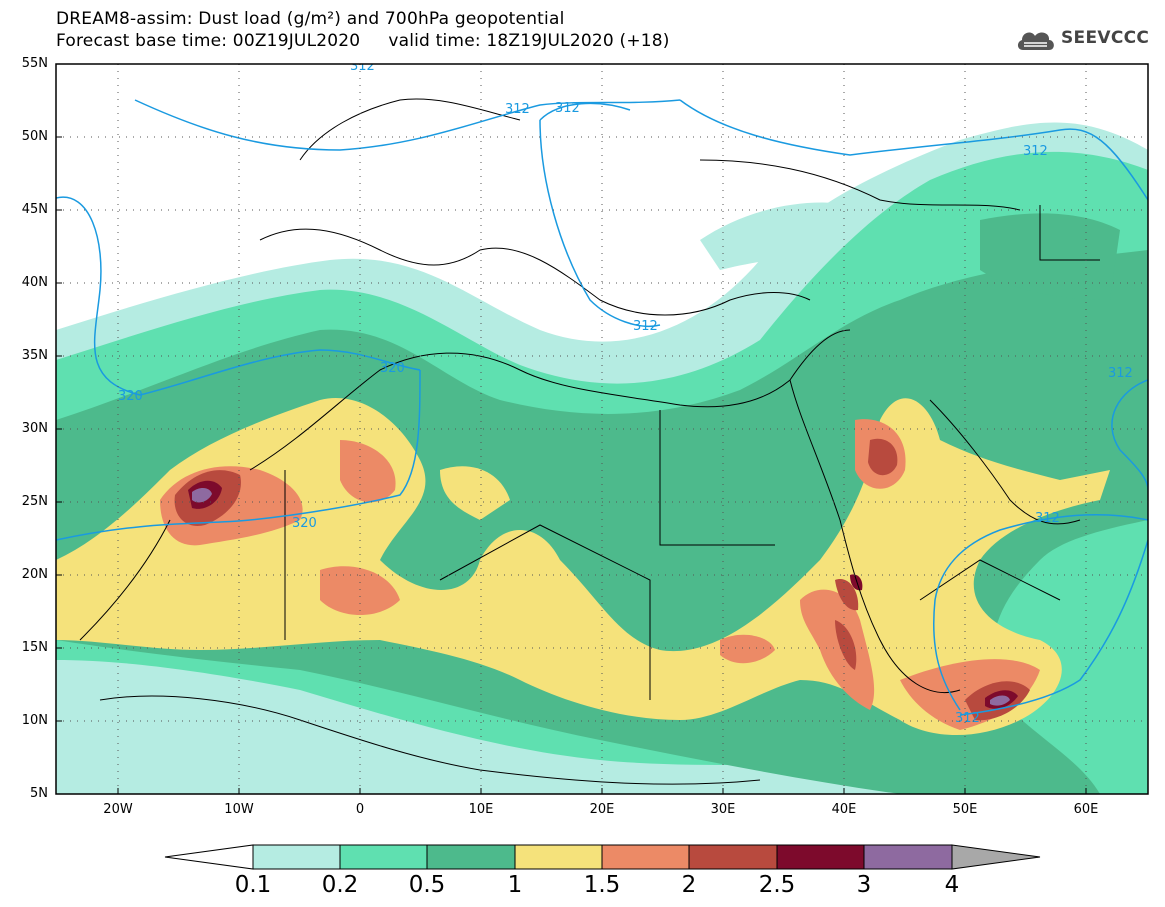  I want to click on lon-label: 10W, so click(239, 809).